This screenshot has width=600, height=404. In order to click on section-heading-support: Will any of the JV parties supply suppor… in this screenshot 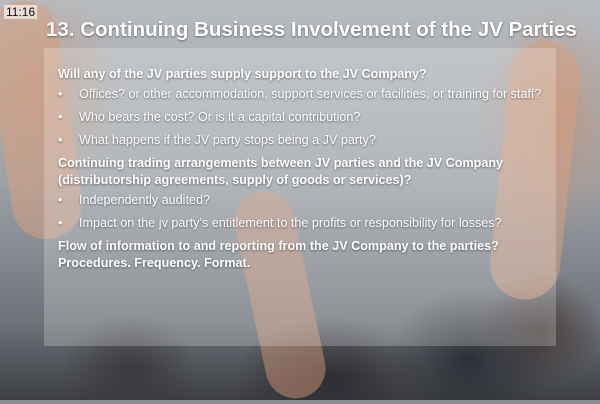, I will do `click(242, 74)`.